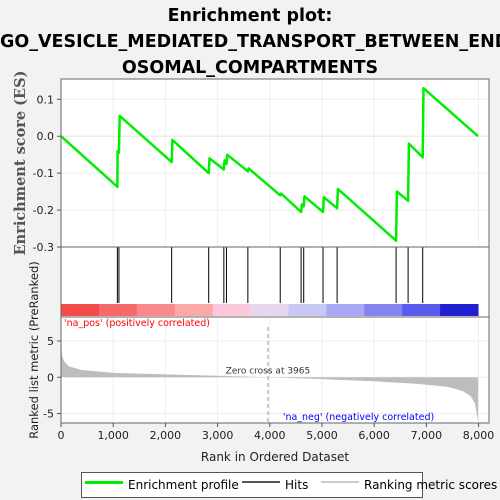  Describe the element at coordinates (269, 380) in the screenshot. I see `ranking-metric-area` at that location.